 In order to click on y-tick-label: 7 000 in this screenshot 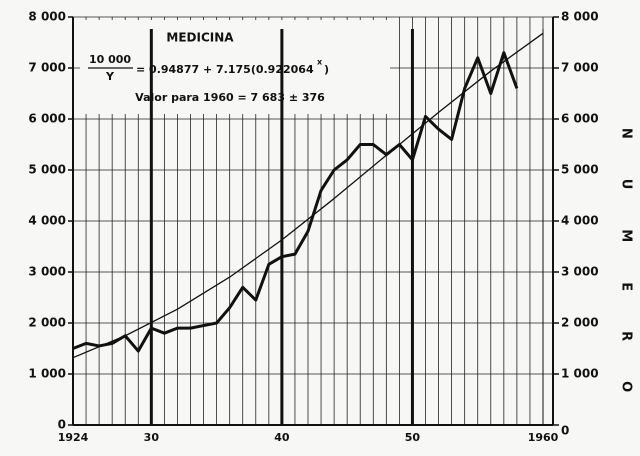, I will do `click(47, 68)`.